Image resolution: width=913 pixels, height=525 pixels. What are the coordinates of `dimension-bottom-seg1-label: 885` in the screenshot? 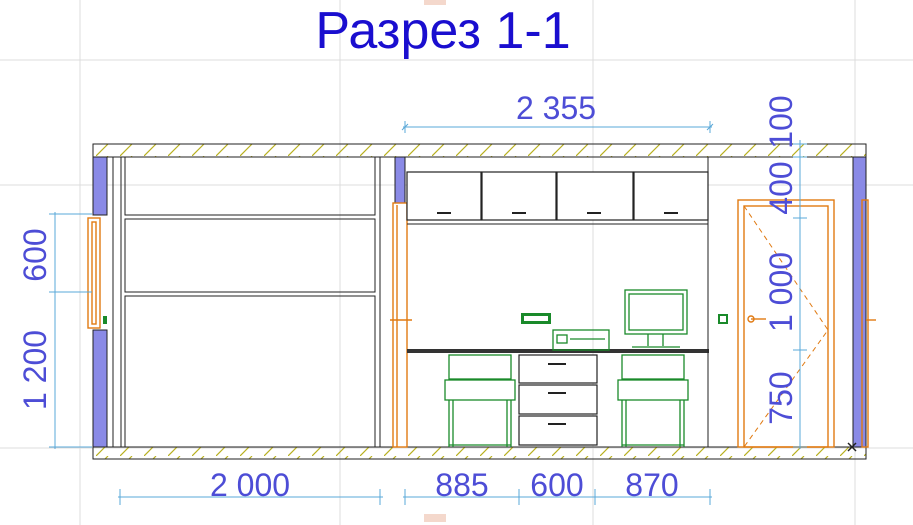 It's located at (461, 485).